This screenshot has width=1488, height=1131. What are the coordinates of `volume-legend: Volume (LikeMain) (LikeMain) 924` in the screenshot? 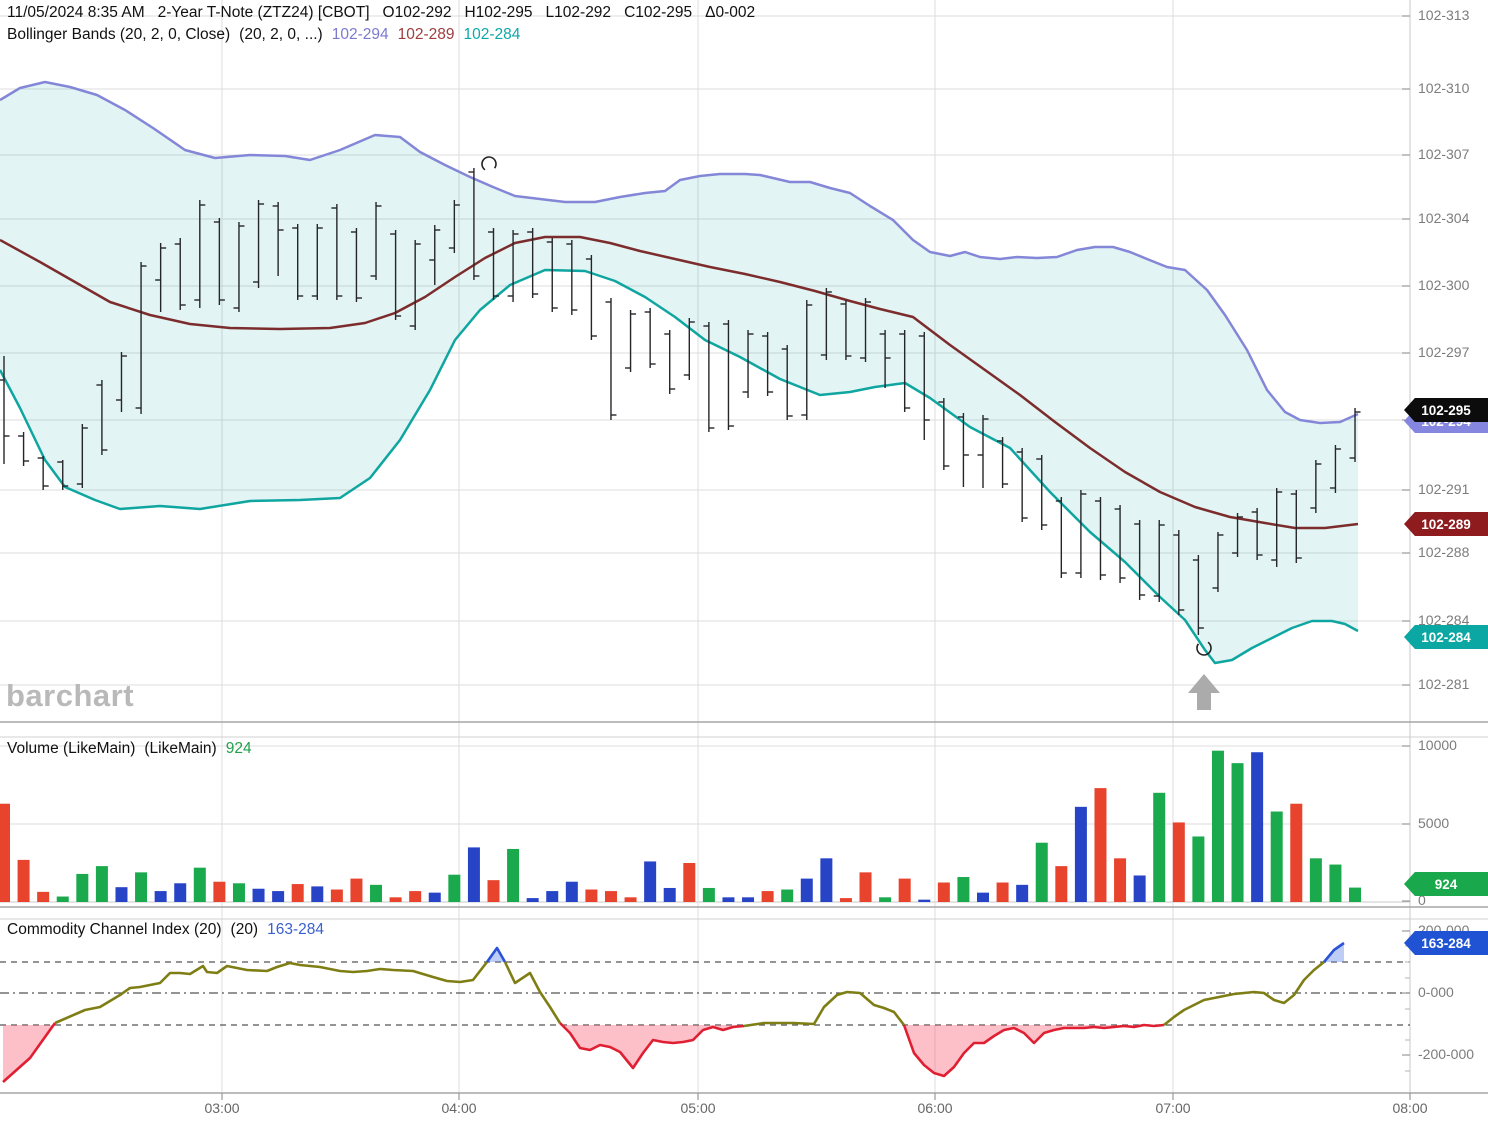 It's located at (134, 749).